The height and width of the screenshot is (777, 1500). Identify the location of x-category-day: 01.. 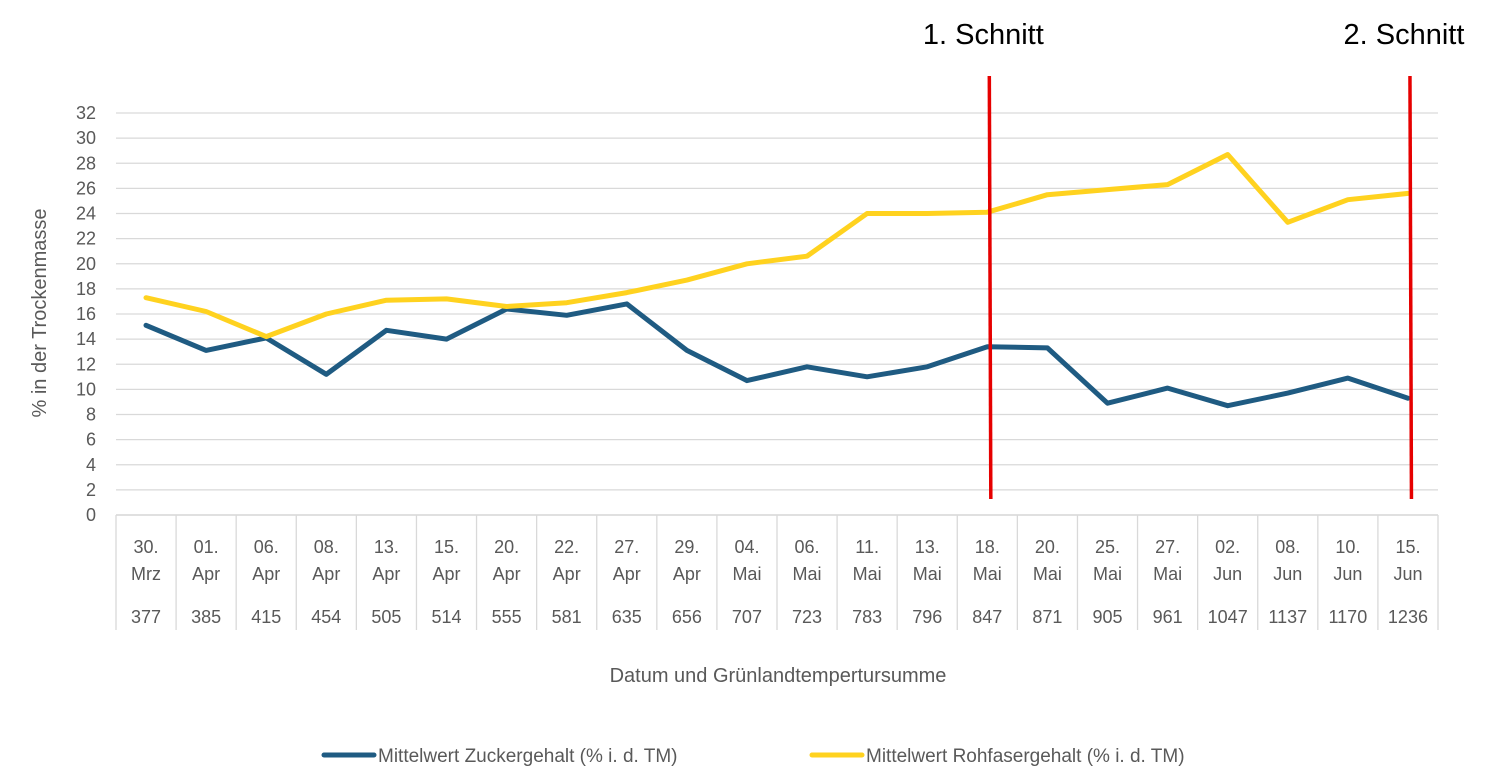
(206, 547).